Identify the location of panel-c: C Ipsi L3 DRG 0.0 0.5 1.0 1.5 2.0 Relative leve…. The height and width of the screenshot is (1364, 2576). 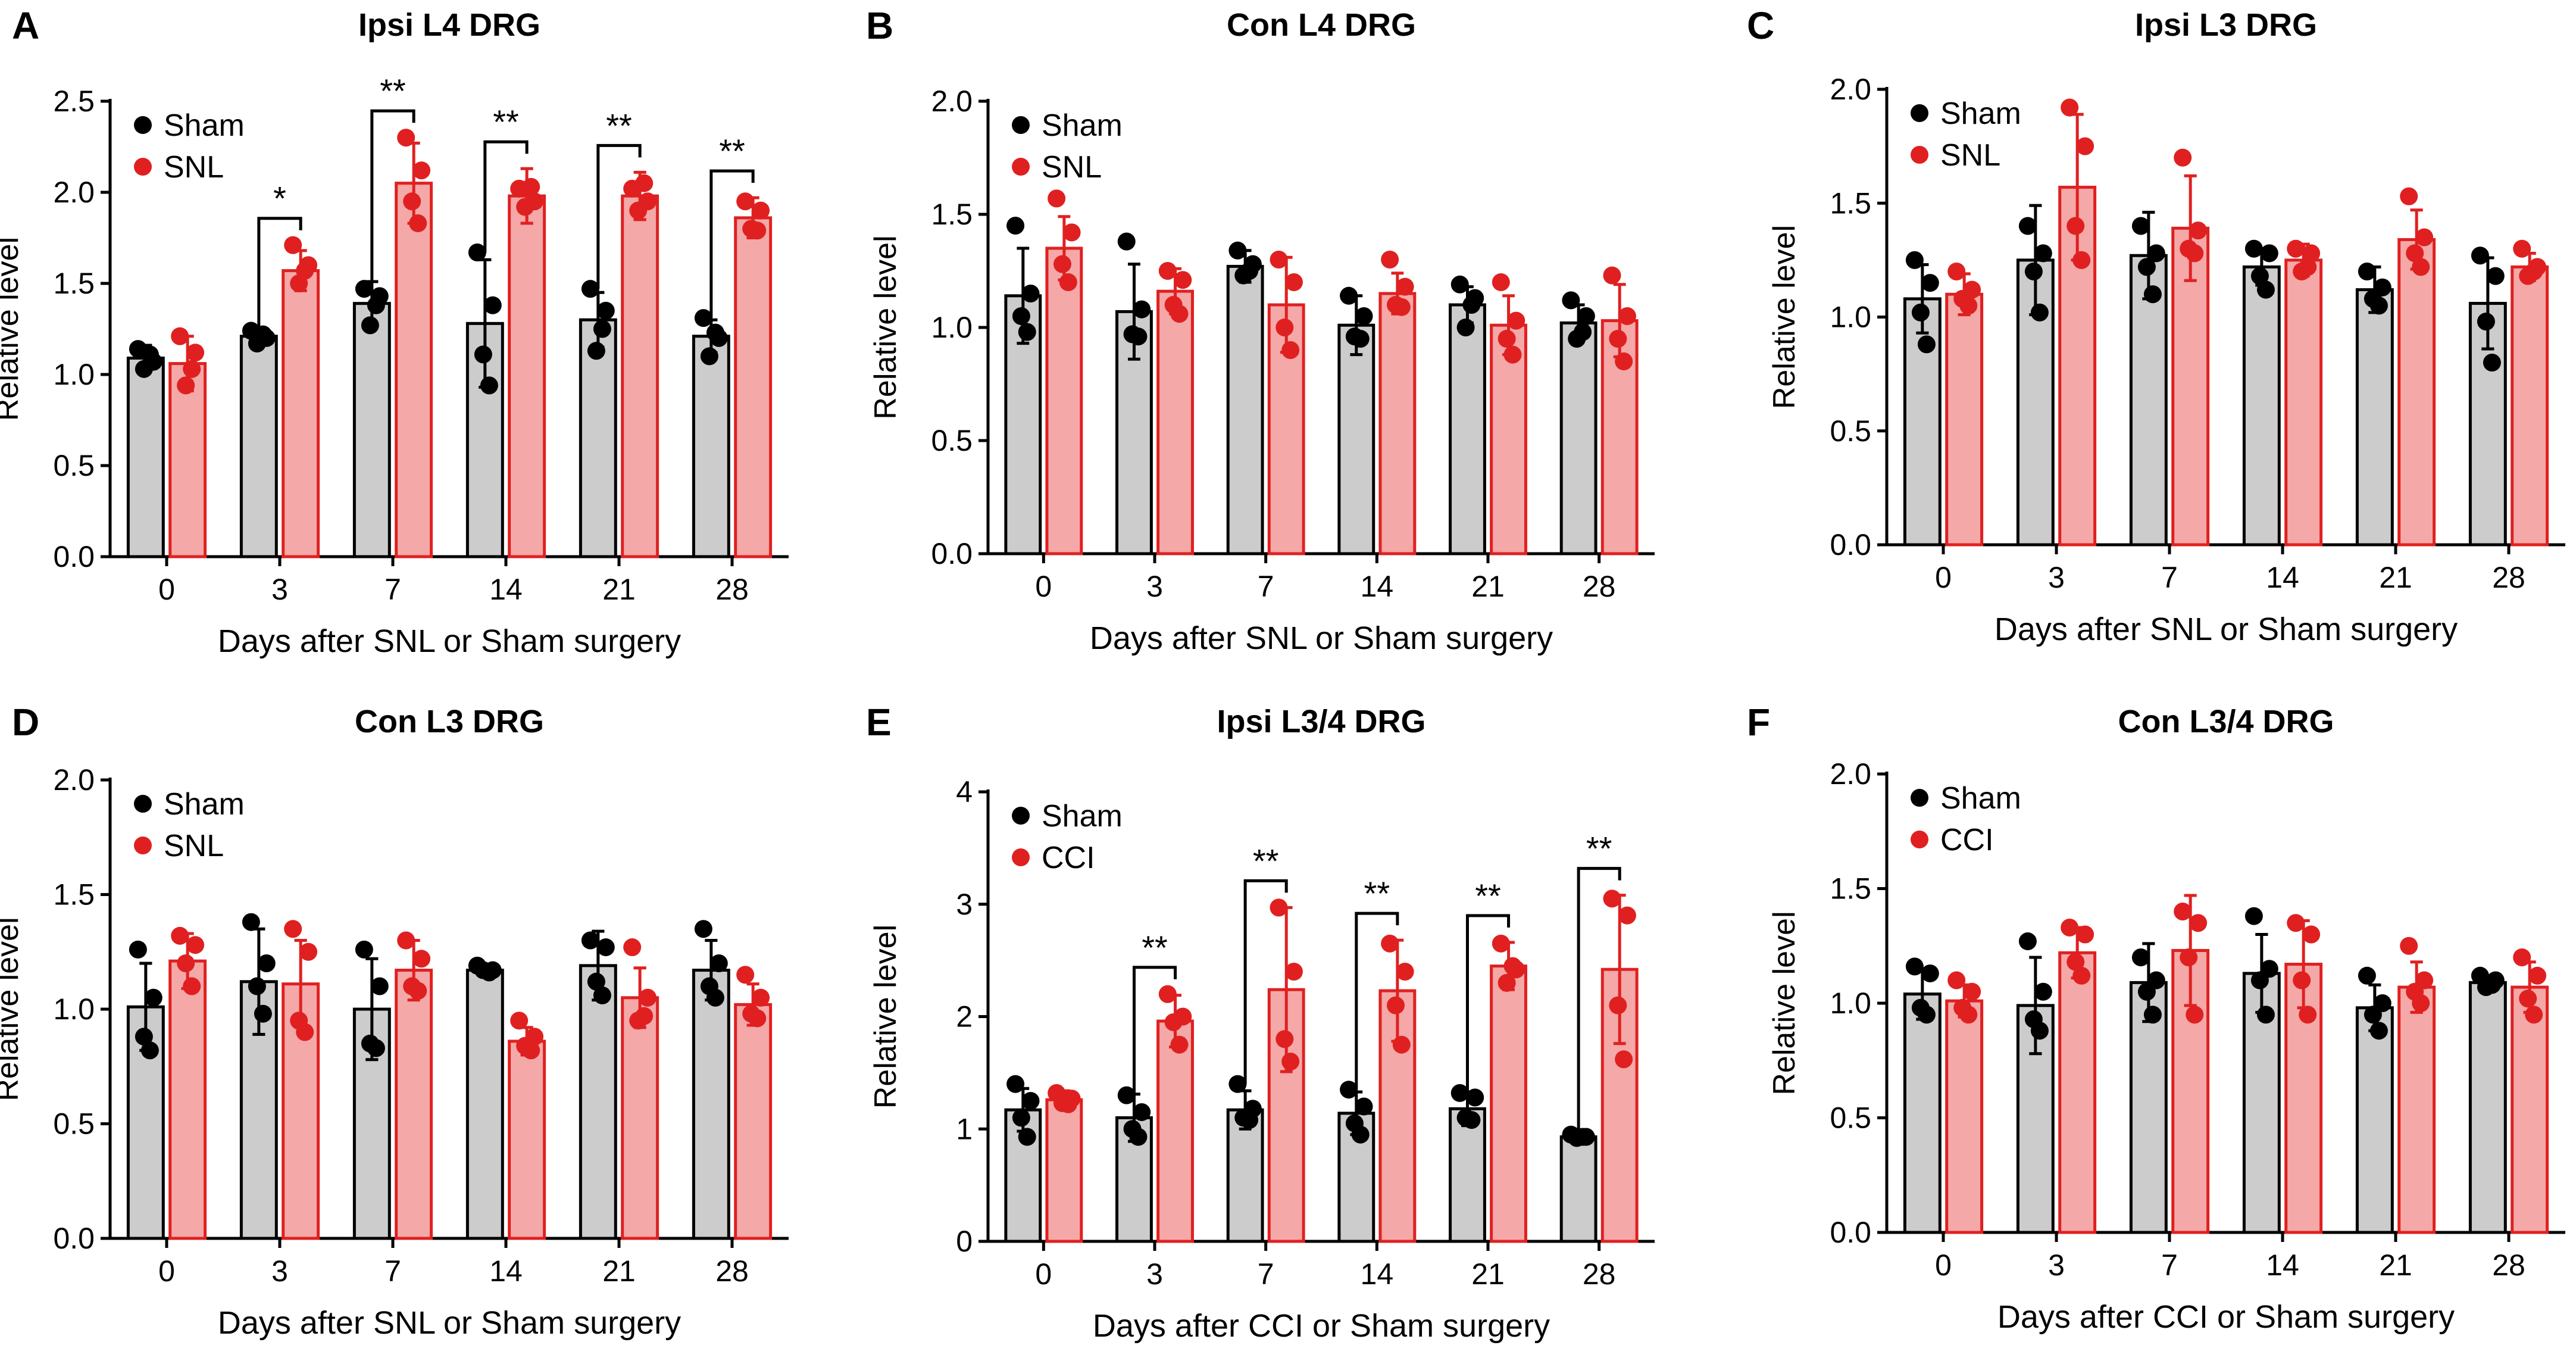
(2156, 325).